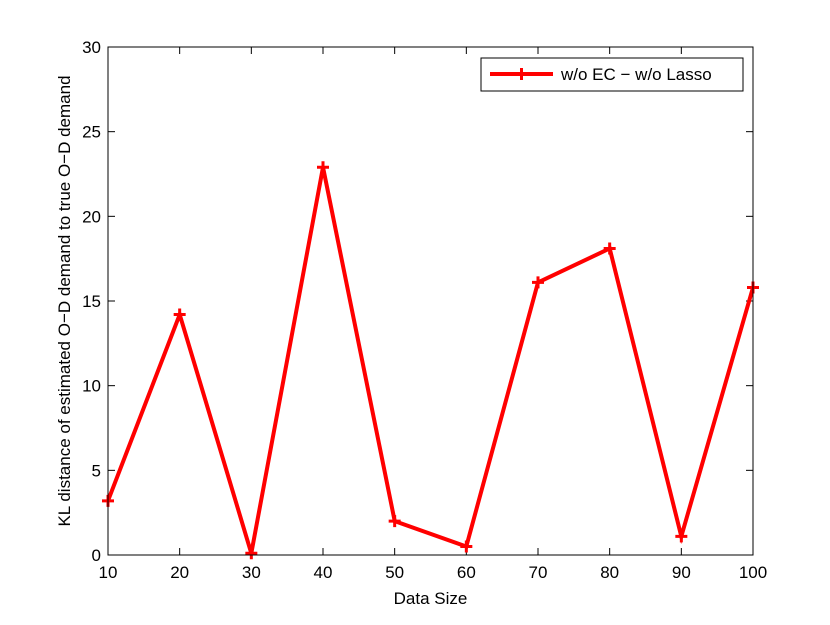 This screenshot has height=625, width=830. I want to click on x-tick-label: 40, so click(323, 572).